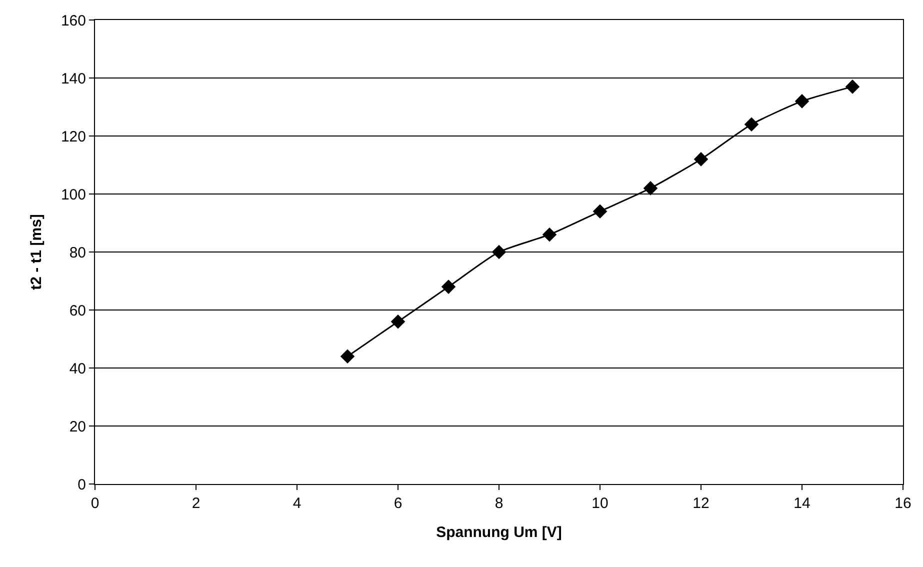  What do you see at coordinates (499, 532) in the screenshot?
I see `x-axis-title: Spannung Um [V]` at bounding box center [499, 532].